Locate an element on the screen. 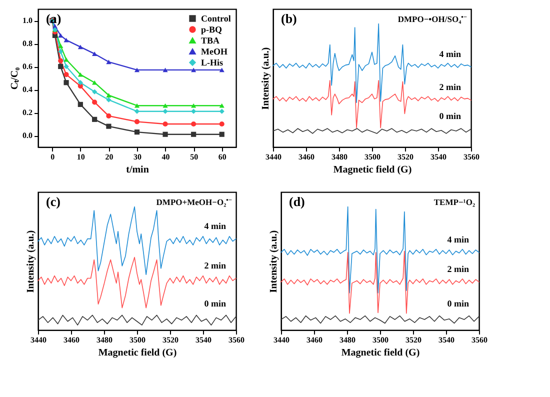 The height and width of the screenshot is (397, 550). annotation: (c) is located at coordinates (53, 201).